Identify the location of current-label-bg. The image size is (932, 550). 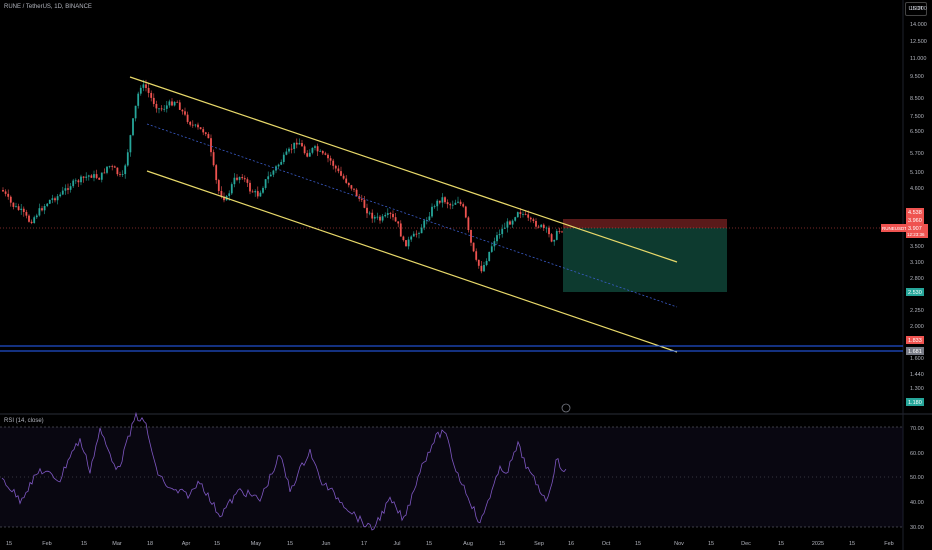
(917, 231).